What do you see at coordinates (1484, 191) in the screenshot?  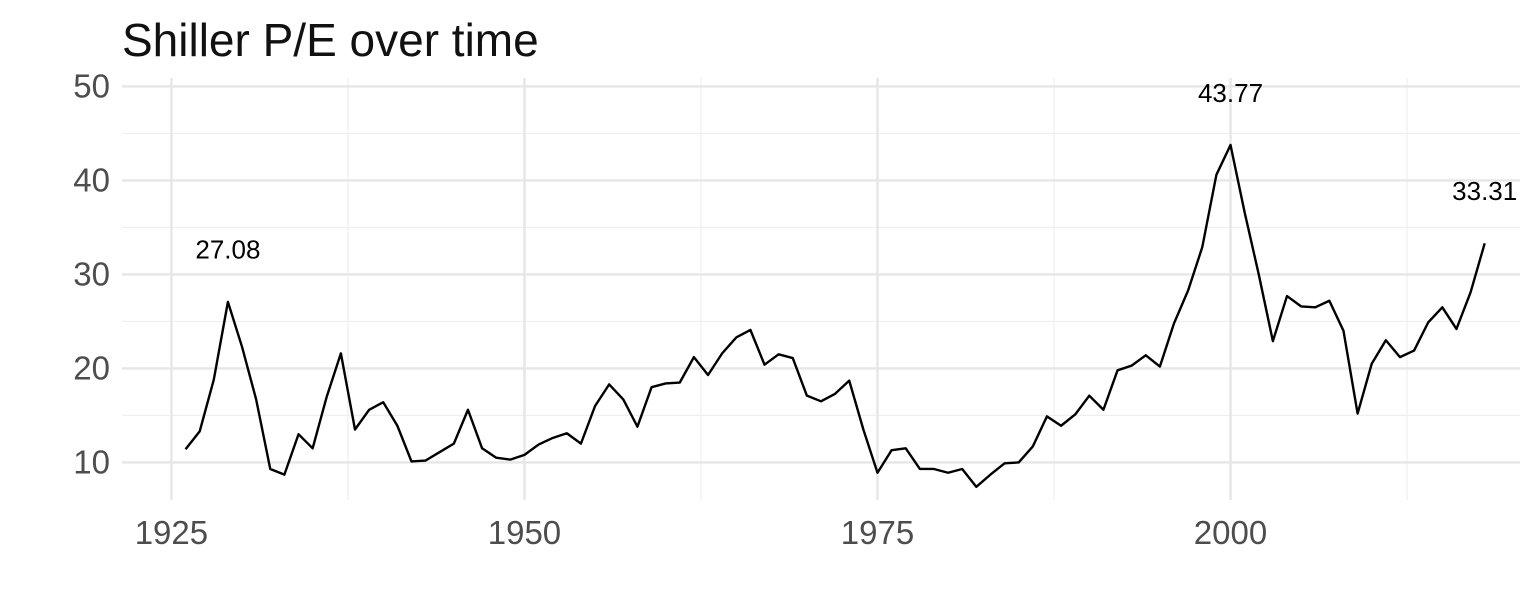 I see `data-label: 33.31` at bounding box center [1484, 191].